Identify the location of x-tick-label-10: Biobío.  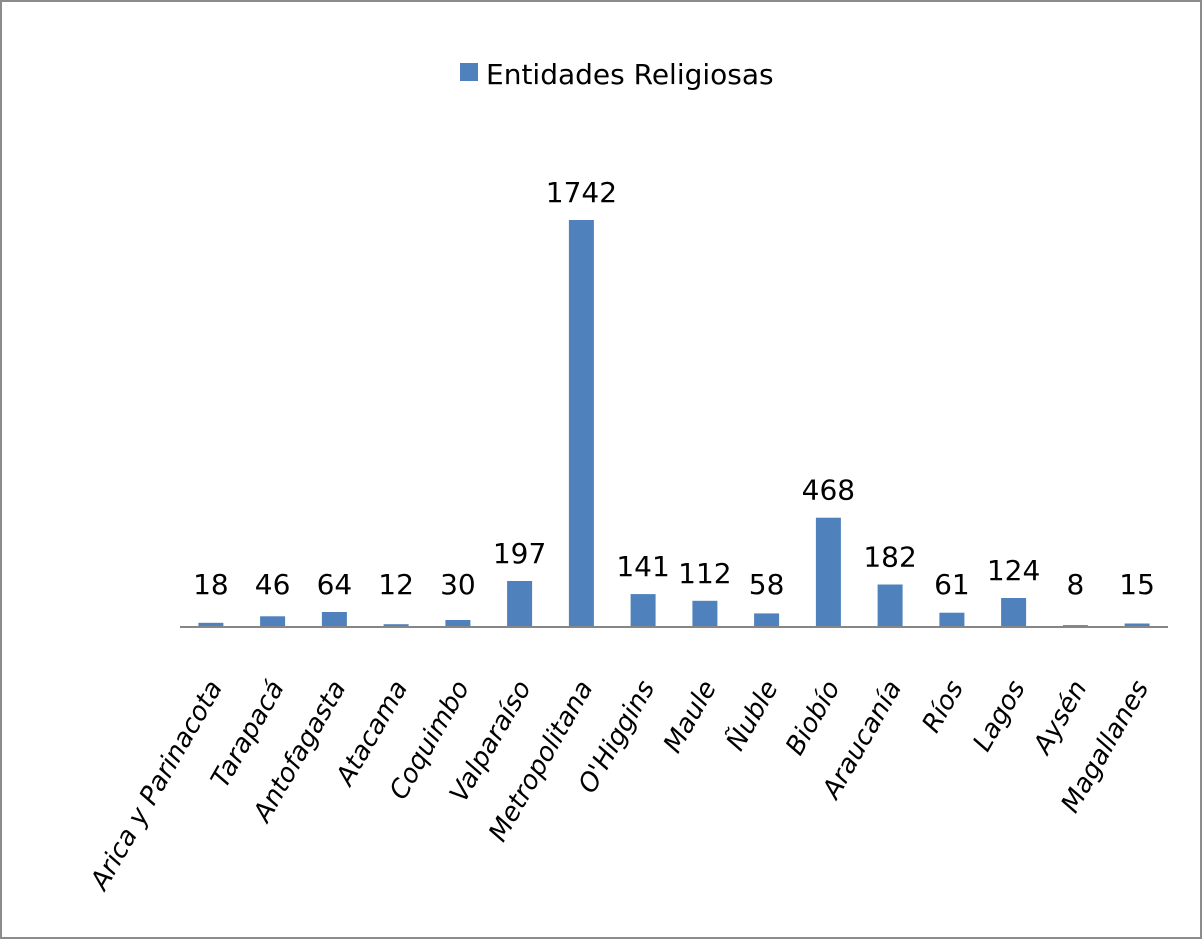
(813, 718).